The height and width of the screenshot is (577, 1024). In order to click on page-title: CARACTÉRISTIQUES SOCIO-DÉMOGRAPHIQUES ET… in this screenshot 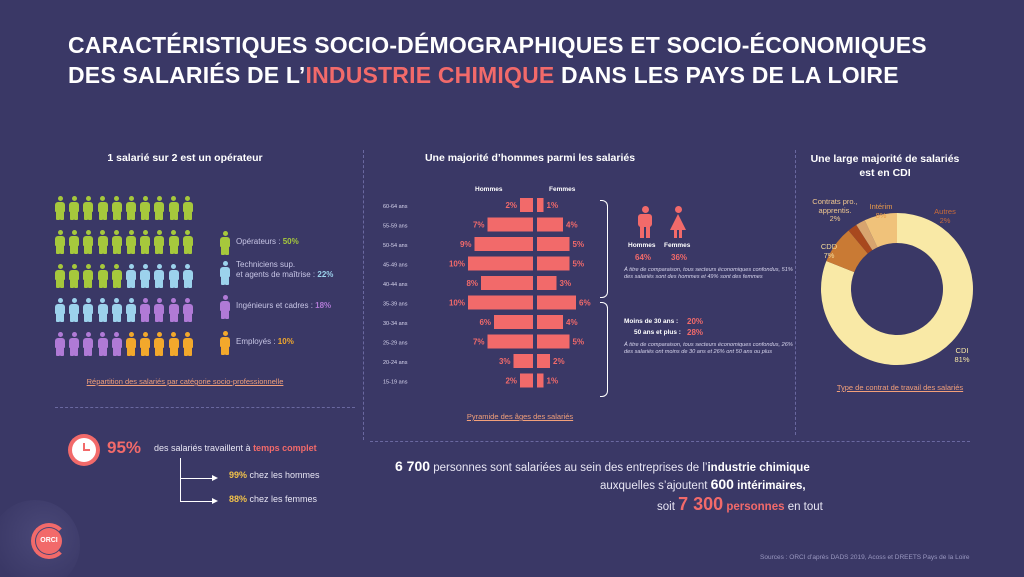, I will do `click(497, 60)`.